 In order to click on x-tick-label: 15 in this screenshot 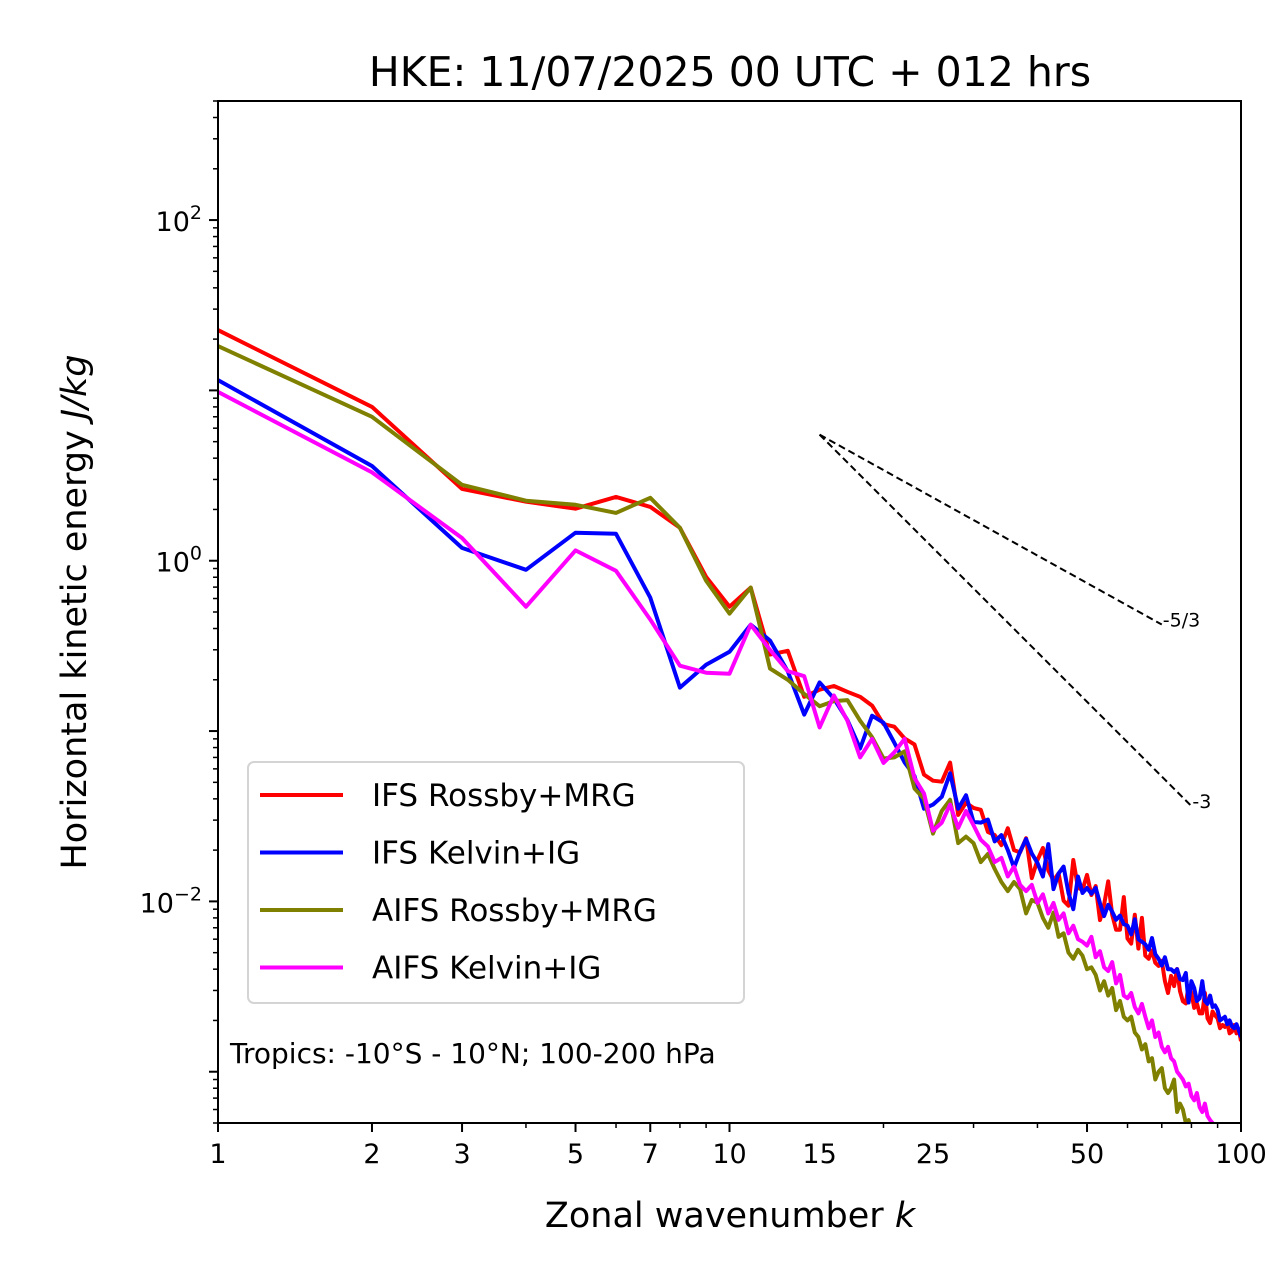, I will do `click(819, 1154)`.